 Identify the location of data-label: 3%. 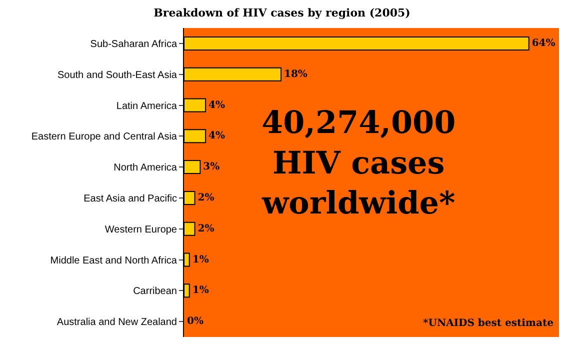
(211, 167).